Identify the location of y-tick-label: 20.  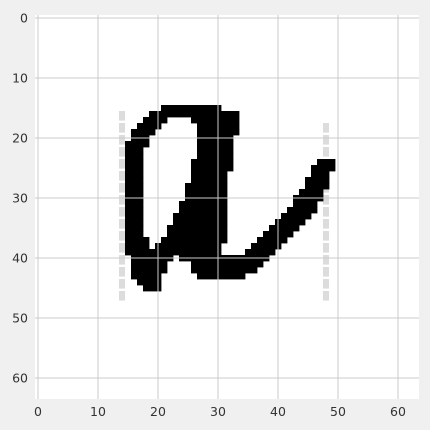
(20, 138).